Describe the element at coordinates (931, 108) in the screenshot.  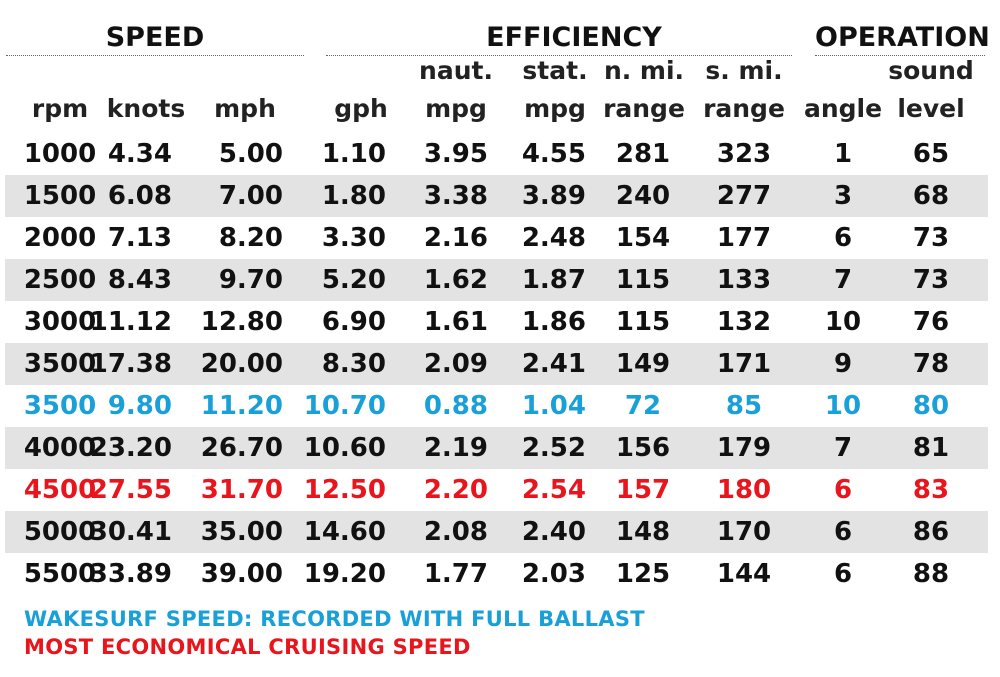
I see `column-header-bottom-9: level` at that location.